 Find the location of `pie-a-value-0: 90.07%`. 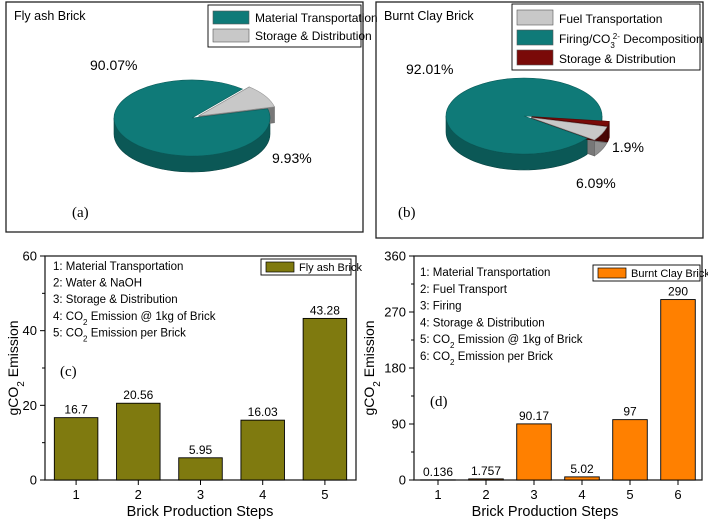

pie-a-value-0: 90.07% is located at coordinates (113, 65).